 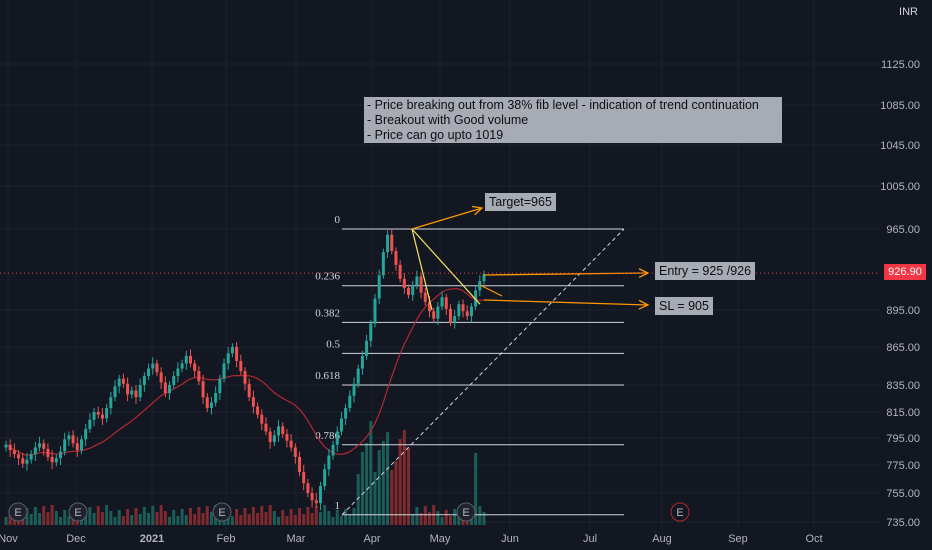 I want to click on target-label: Target=965, so click(x=520, y=202).